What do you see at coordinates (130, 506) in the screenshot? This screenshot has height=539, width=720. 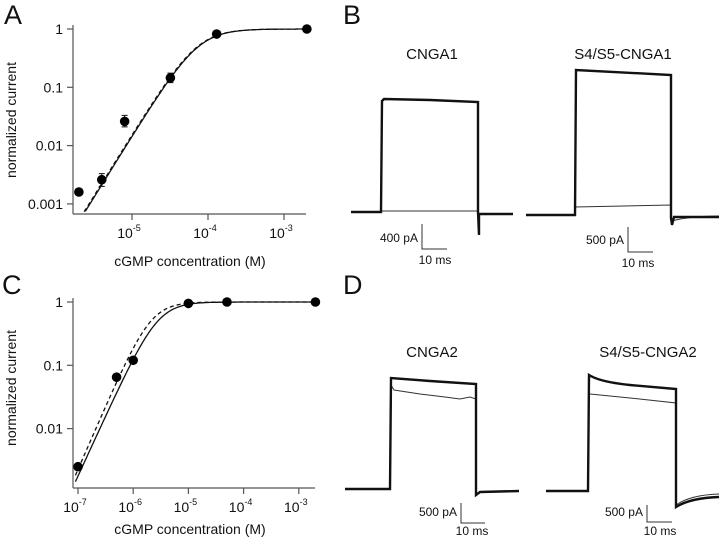 I see `x-tick-label: 10⁻⁶` at bounding box center [130, 506].